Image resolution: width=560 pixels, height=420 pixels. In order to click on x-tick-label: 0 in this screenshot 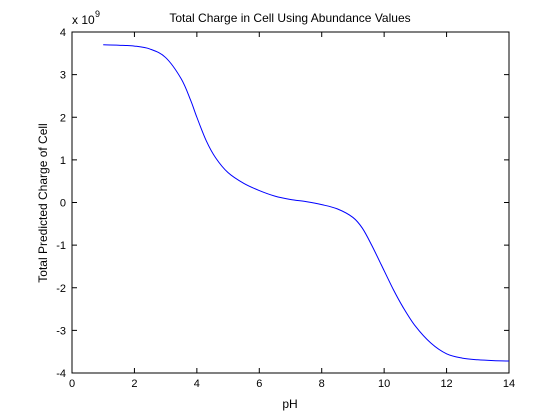, I will do `click(72, 384)`.